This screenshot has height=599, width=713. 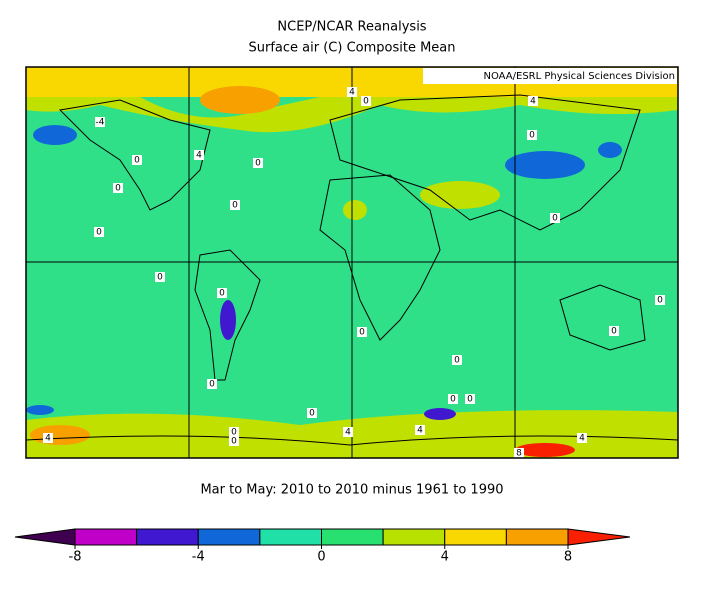 What do you see at coordinates (351, 27) in the screenshot?
I see `title: NCEP/NCAR Reanalysis` at bounding box center [351, 27].